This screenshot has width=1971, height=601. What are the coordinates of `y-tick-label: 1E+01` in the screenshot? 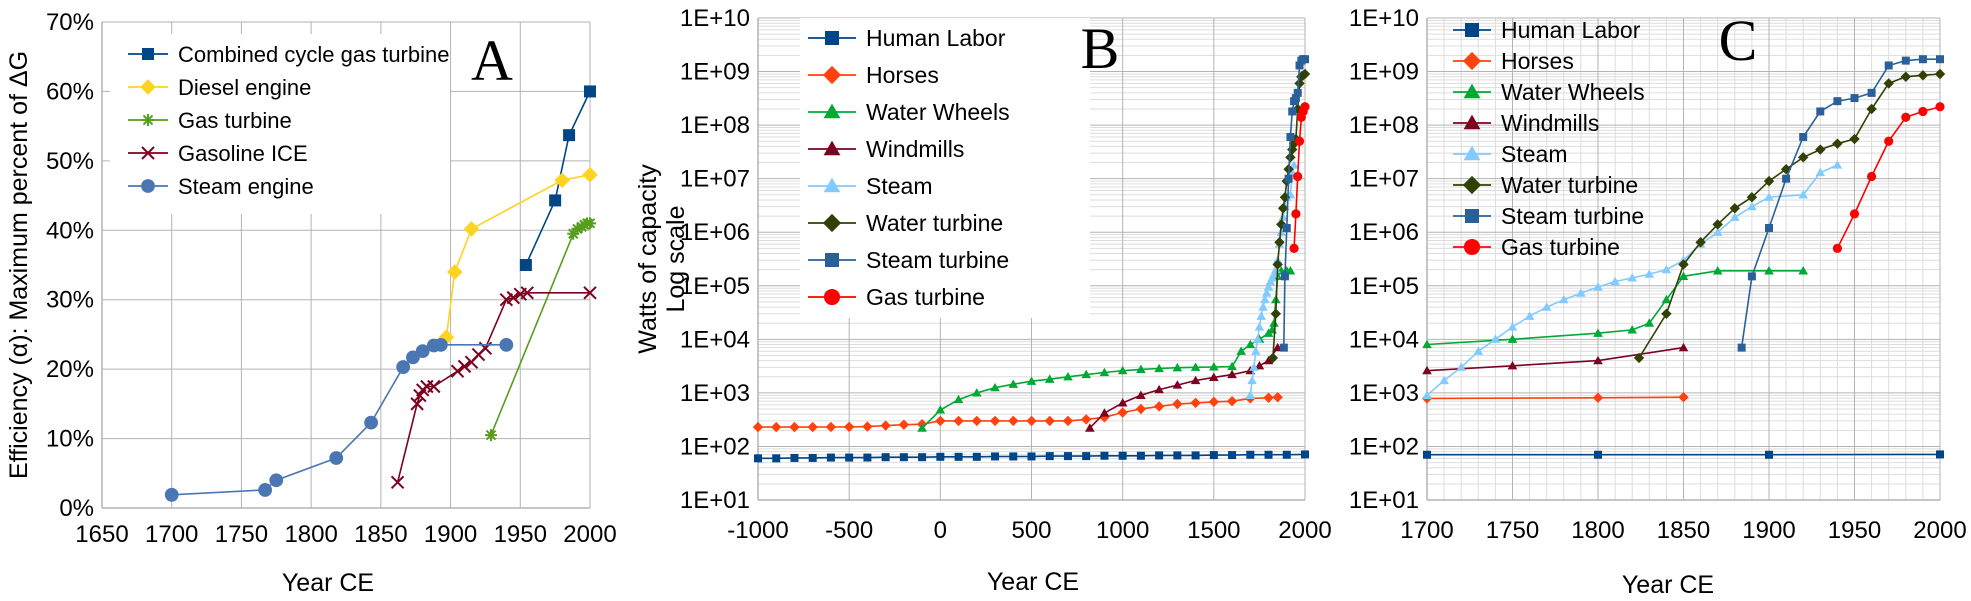 It's located at (715, 500).